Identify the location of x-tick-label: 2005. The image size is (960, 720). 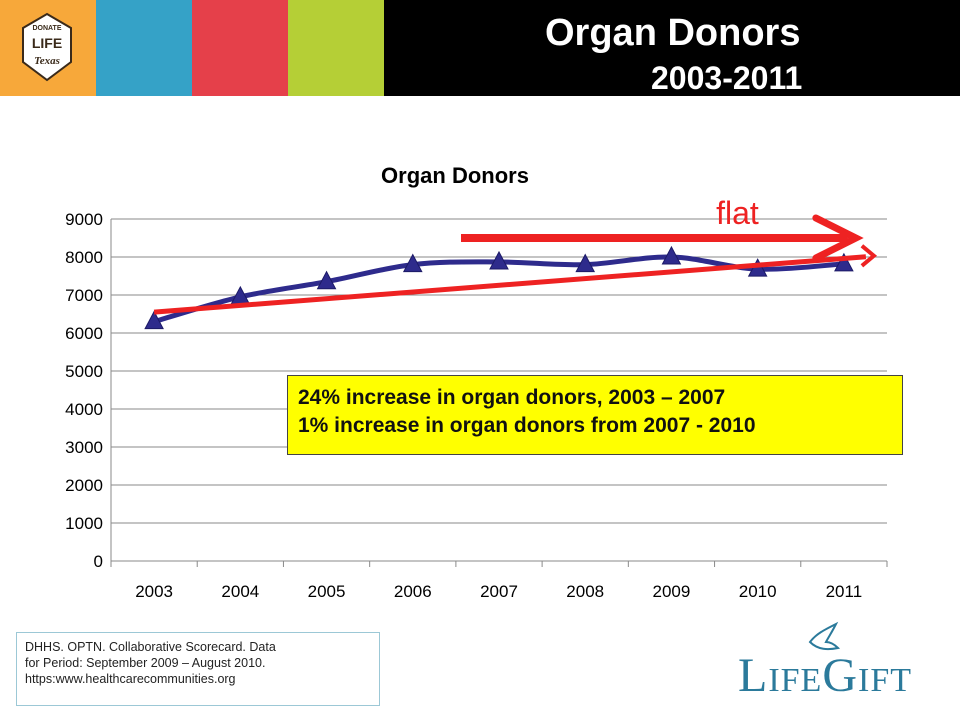
(327, 591).